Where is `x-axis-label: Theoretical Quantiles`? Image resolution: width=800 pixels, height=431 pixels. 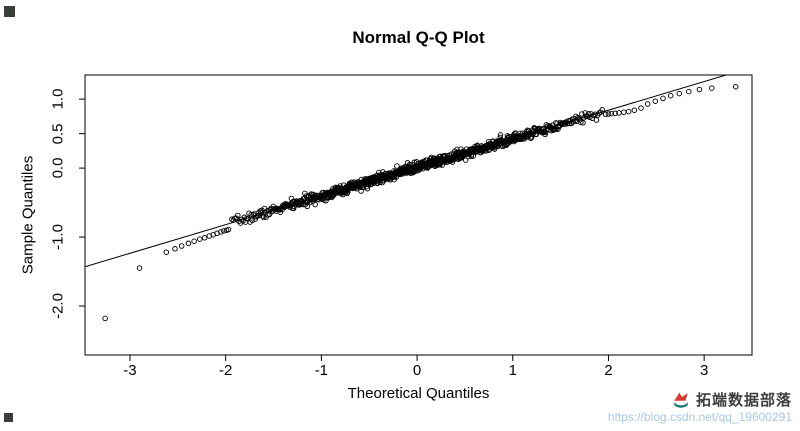
x-axis-label: Theoretical Quantiles is located at coordinates (418, 393).